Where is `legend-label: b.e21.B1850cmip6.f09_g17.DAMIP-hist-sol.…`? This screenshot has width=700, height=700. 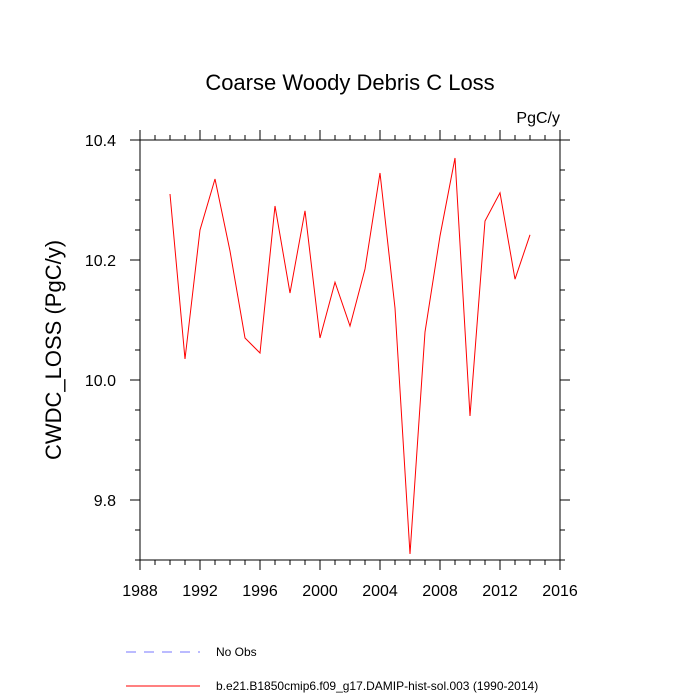 legend-label: b.e21.B1850cmip6.f09_g17.DAMIP-hist-sol.… is located at coordinates (377, 686).